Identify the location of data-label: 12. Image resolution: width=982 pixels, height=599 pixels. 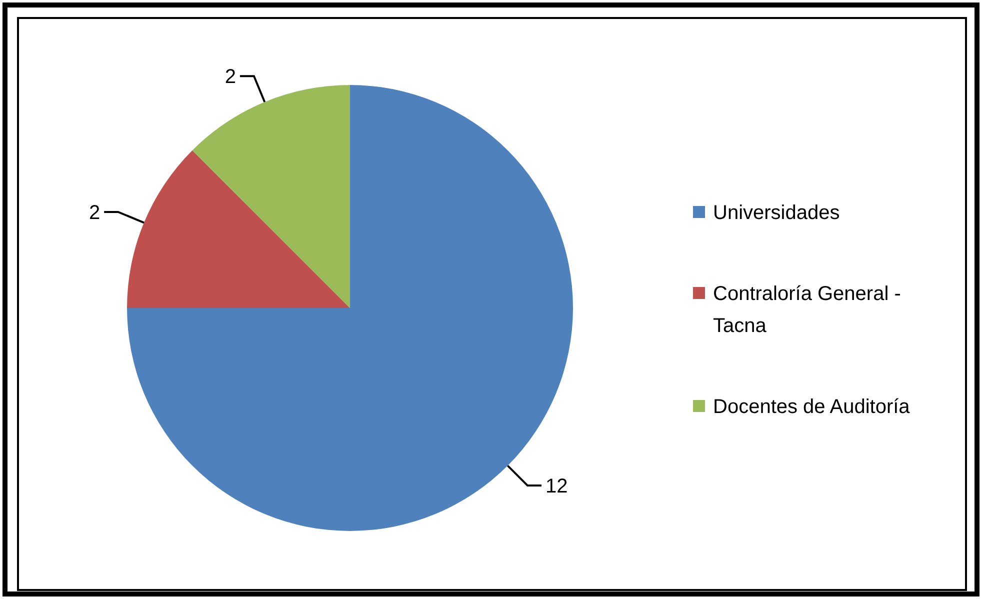
(556, 486).